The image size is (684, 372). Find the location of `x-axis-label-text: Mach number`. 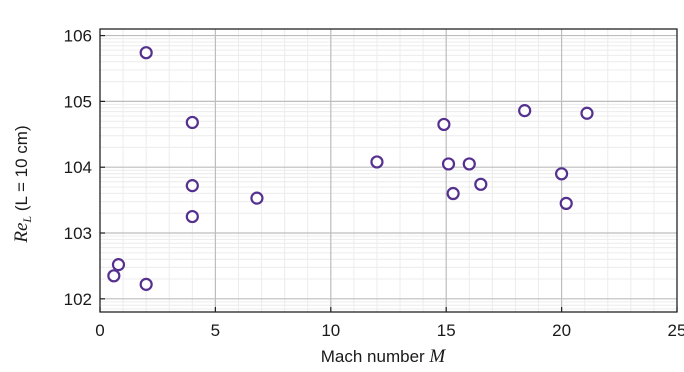

x-axis-label-text: Mach number is located at coordinates (375, 356).